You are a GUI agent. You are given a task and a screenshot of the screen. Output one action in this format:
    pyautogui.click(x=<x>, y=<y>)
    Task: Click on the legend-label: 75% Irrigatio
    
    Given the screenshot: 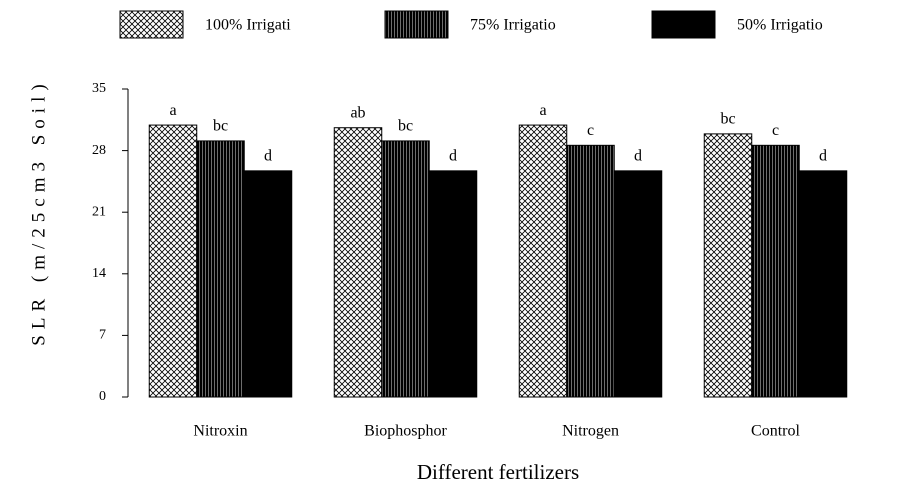 What is the action you would take?
    pyautogui.click(x=513, y=25)
    